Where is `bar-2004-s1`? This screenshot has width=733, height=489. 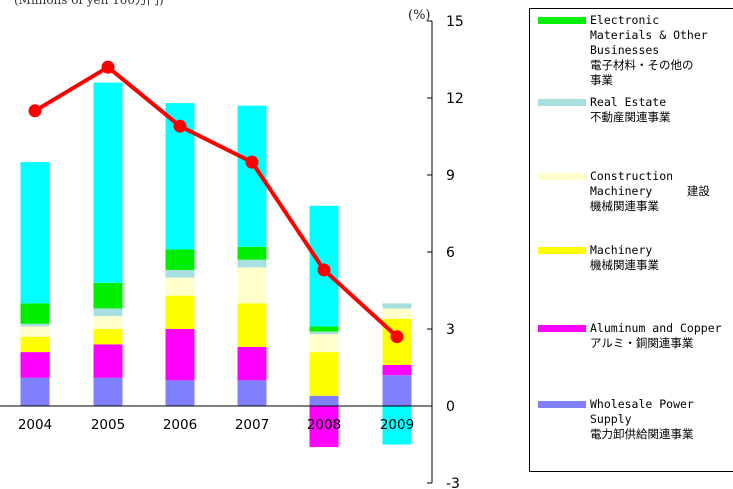 bar-2004-s1 is located at coordinates (35, 365).